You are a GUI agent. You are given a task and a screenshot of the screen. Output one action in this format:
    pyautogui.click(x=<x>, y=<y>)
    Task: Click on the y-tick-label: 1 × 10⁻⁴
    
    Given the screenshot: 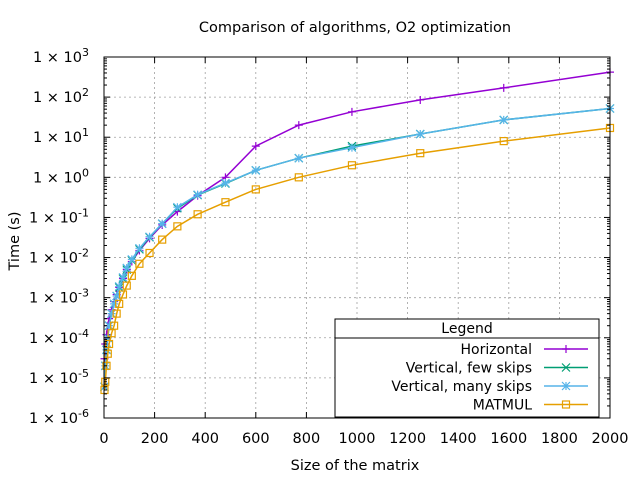 What is the action you would take?
    pyautogui.click(x=59, y=337)
    